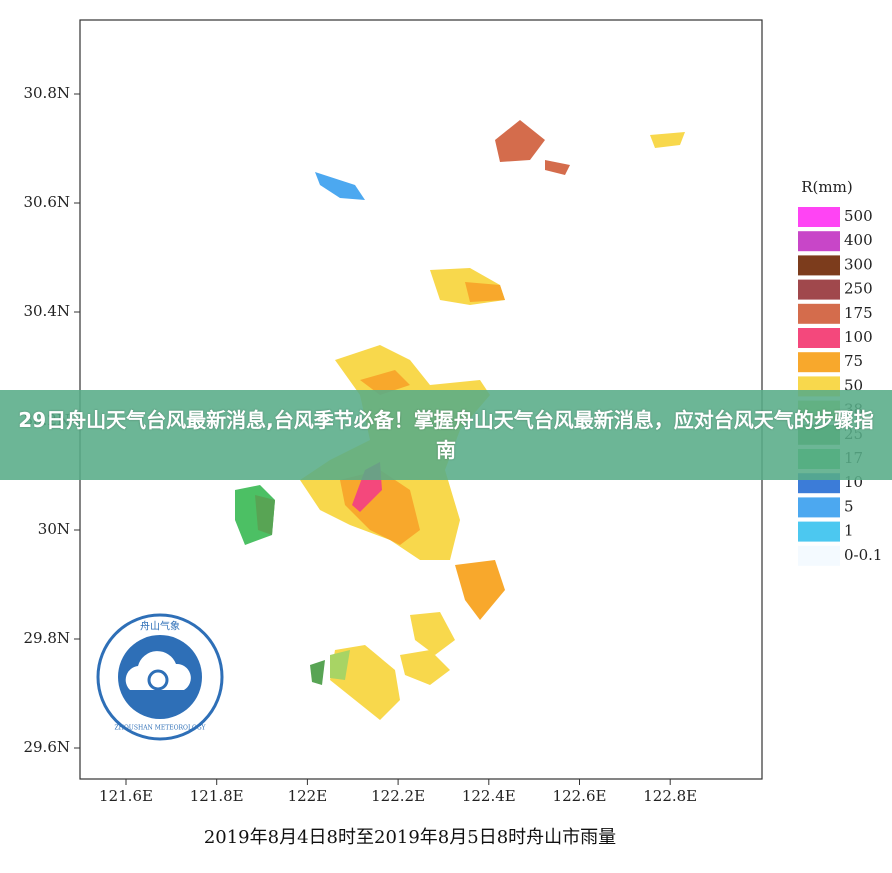  I want to click on legend-label: 400, so click(858, 240).